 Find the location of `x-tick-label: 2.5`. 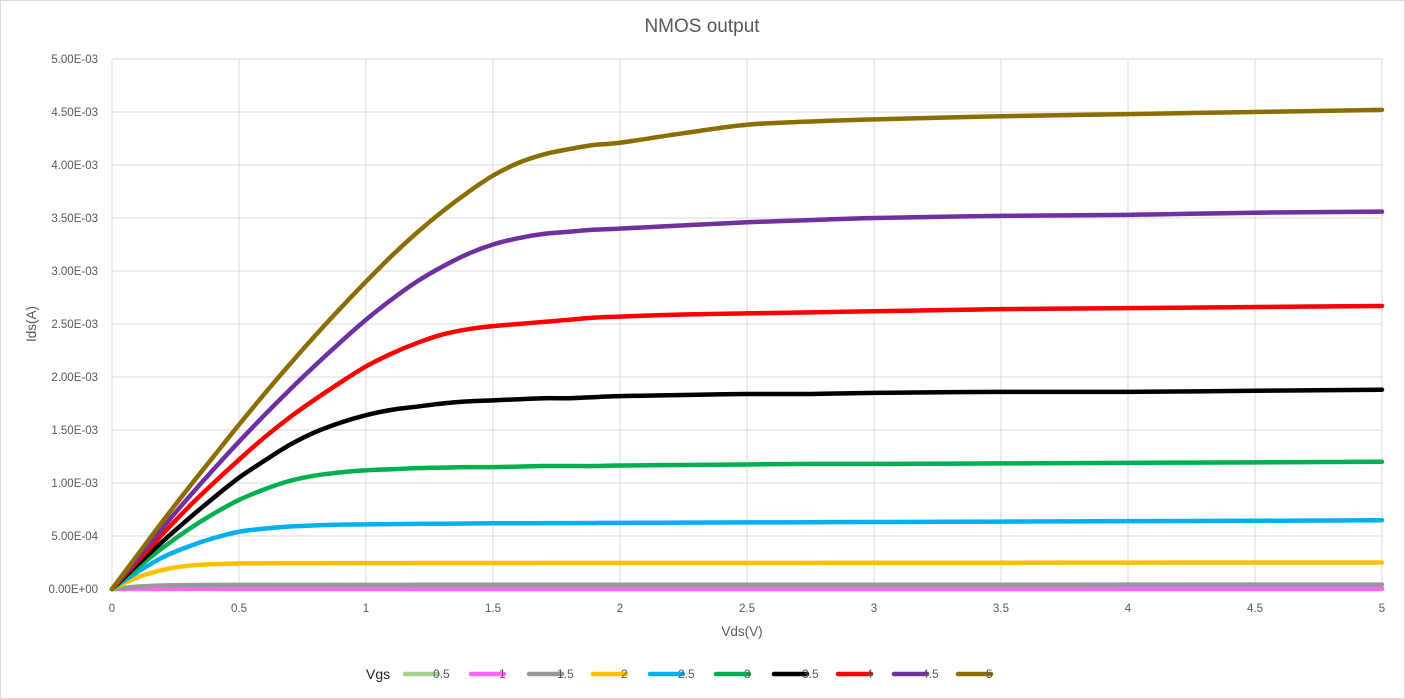

x-tick-label: 2.5 is located at coordinates (747, 609).